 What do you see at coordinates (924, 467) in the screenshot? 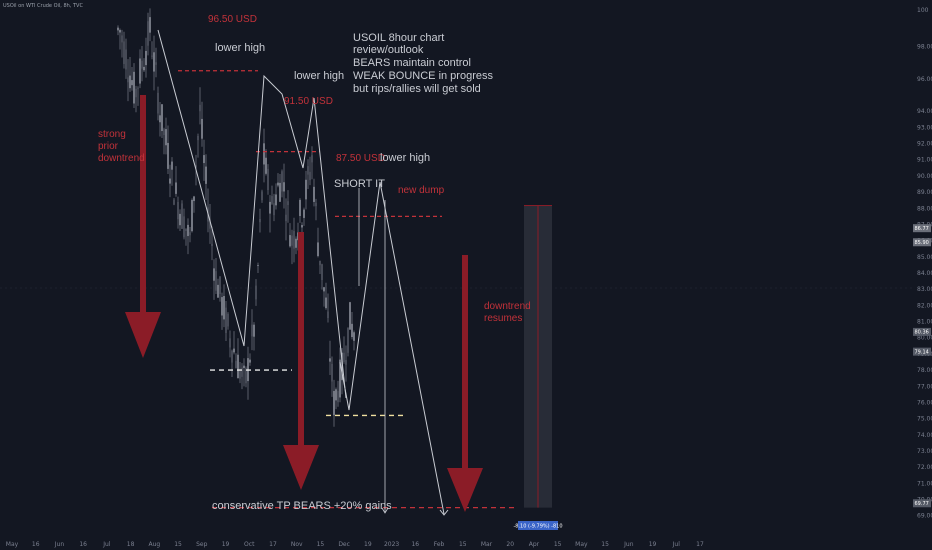
I see `price-axis-tick: 72.00` at bounding box center [924, 467].